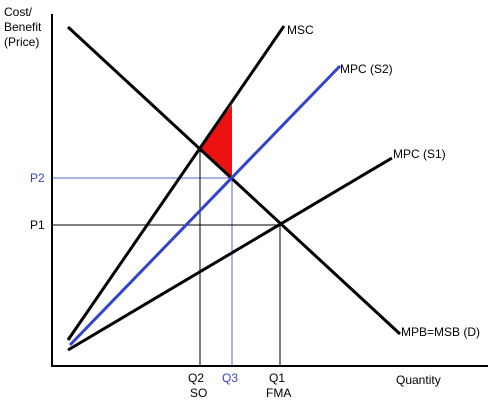 This screenshot has width=502, height=411. What do you see at coordinates (23, 27) in the screenshot?
I see `y-axis-label-line-2: Benefit` at bounding box center [23, 27].